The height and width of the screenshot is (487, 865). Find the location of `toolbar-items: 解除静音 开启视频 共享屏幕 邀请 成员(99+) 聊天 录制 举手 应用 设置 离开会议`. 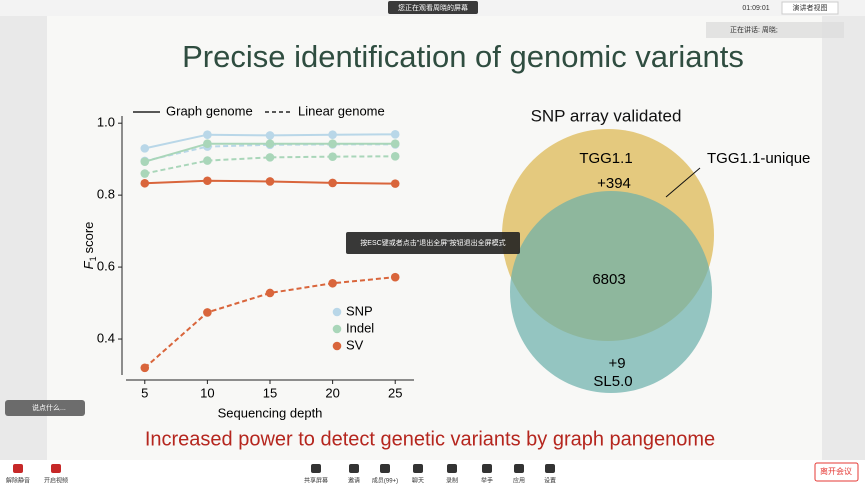

toolbar-items: 解除静音 开启视频 共享屏幕 邀请 成员(99+) 聊天 录制 举手 应用 设置 离开会议 is located at coordinates (432, 473).